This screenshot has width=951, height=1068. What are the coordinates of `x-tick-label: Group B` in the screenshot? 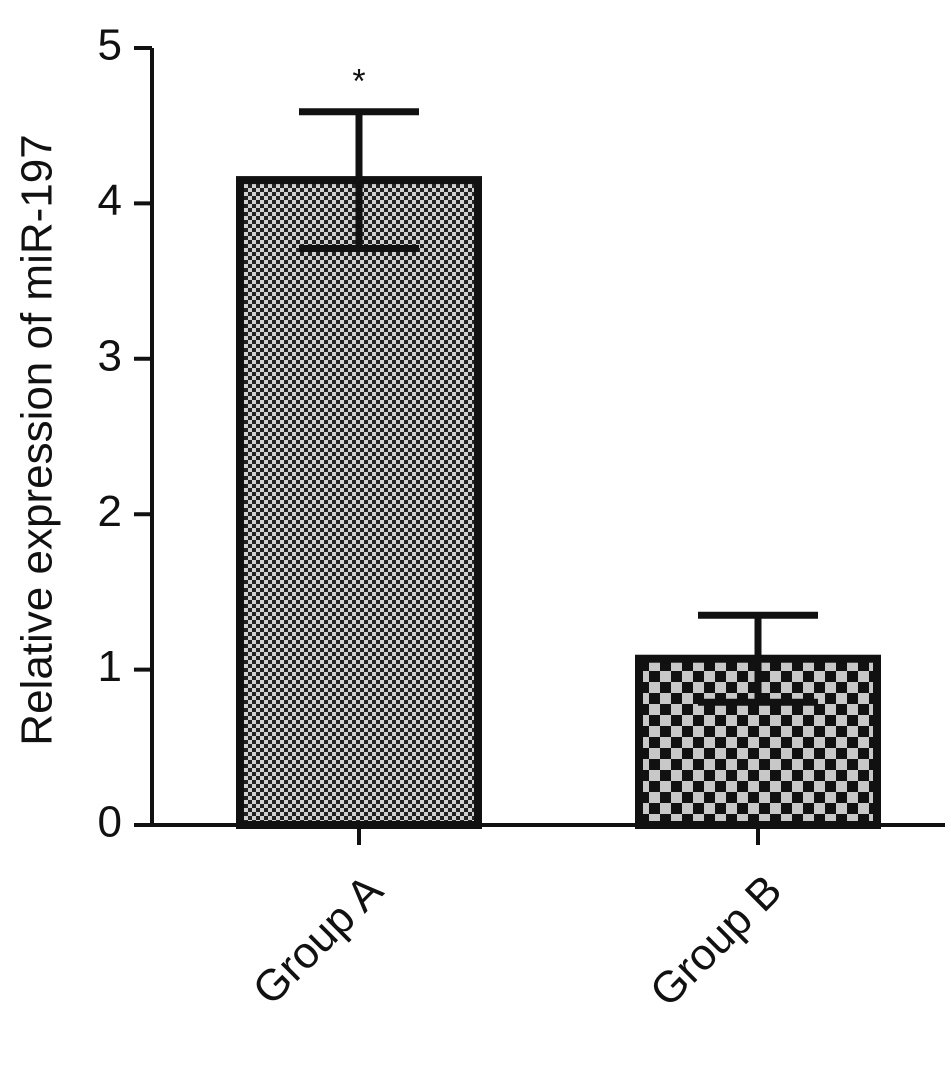 It's located at (716, 941).